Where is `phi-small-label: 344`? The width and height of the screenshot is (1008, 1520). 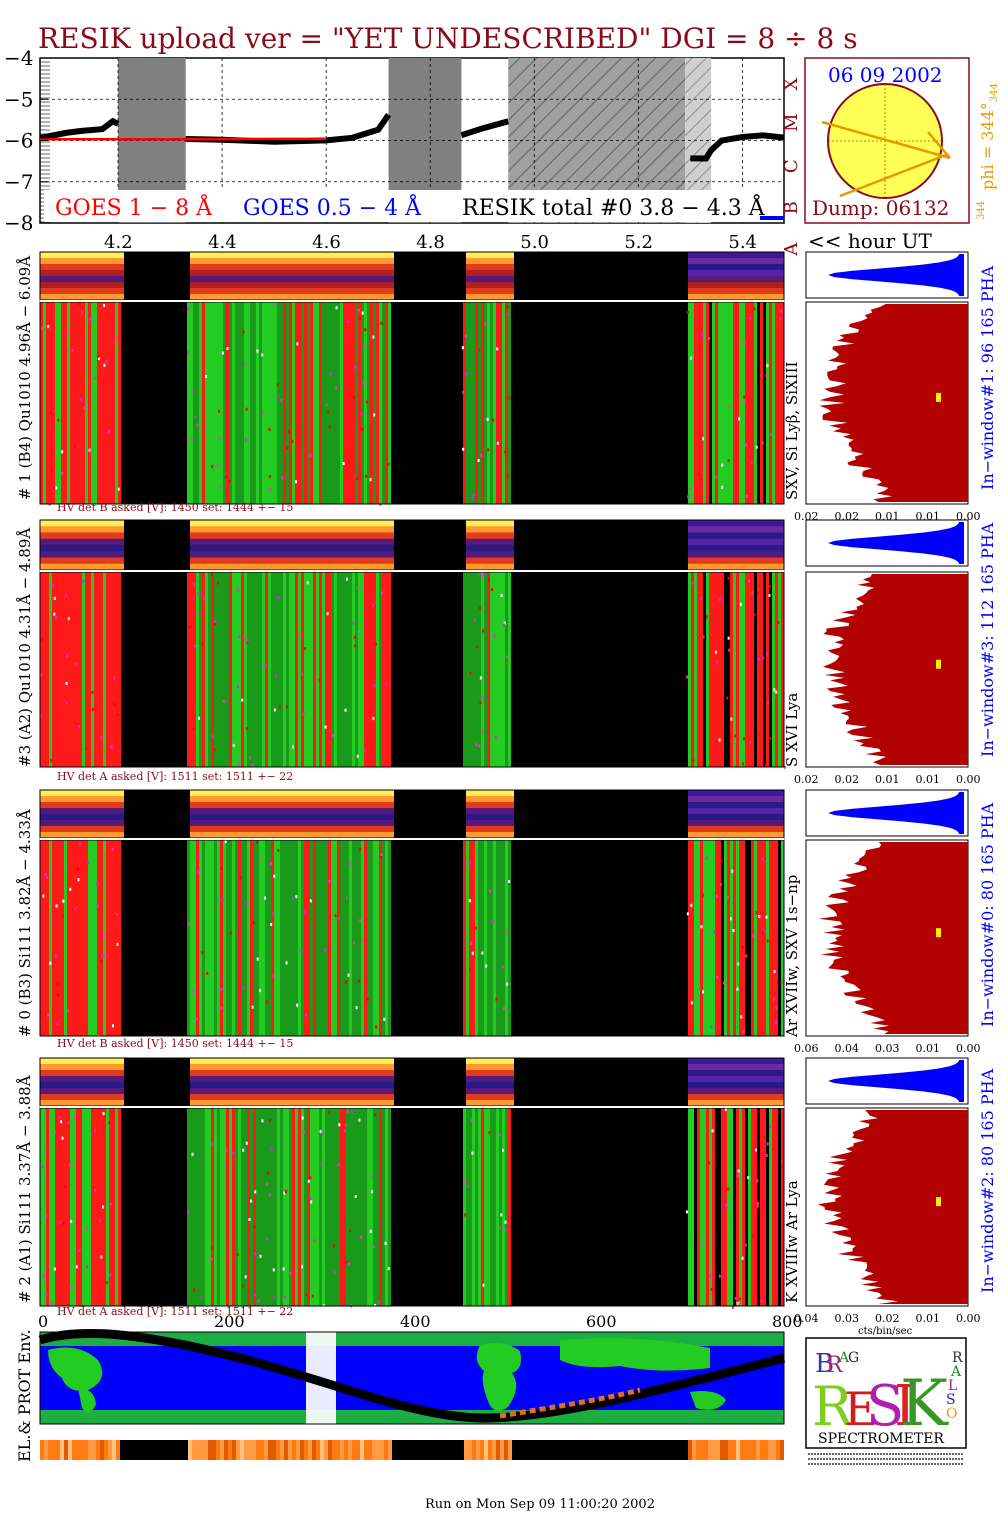 phi-small-label: 344 is located at coordinates (981, 210).